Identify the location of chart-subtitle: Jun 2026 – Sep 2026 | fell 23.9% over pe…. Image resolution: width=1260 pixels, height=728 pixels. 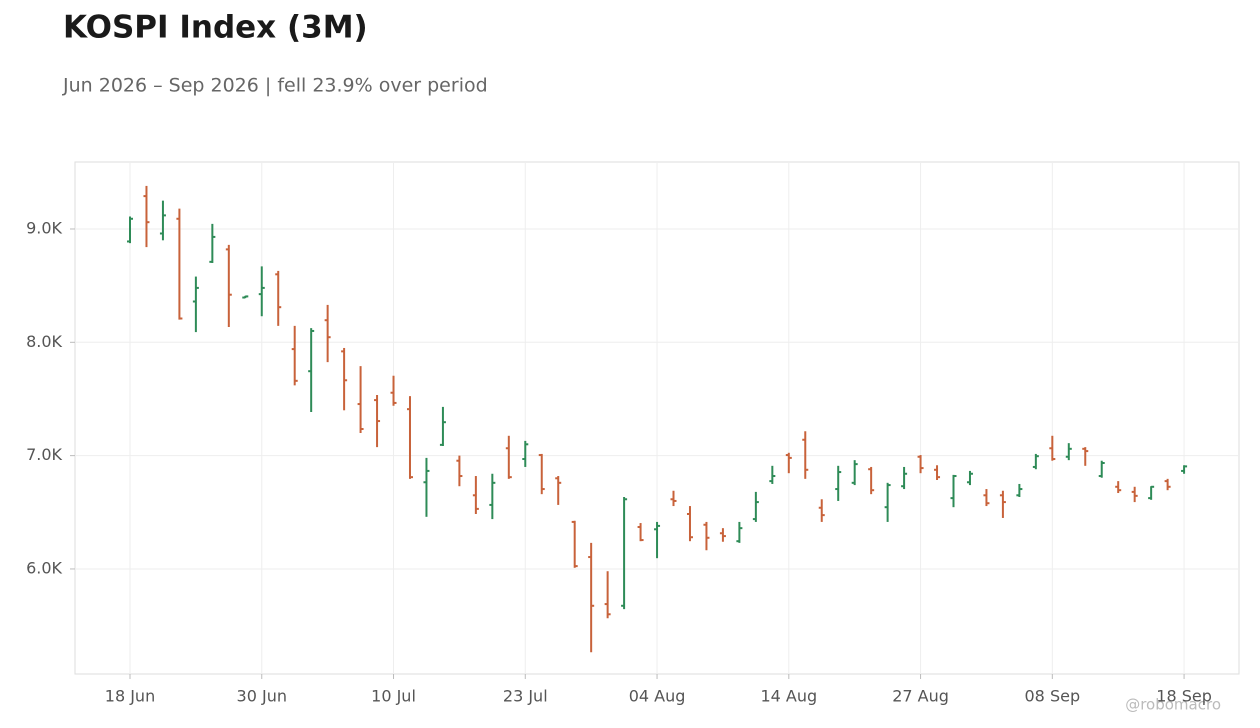
(275, 86).